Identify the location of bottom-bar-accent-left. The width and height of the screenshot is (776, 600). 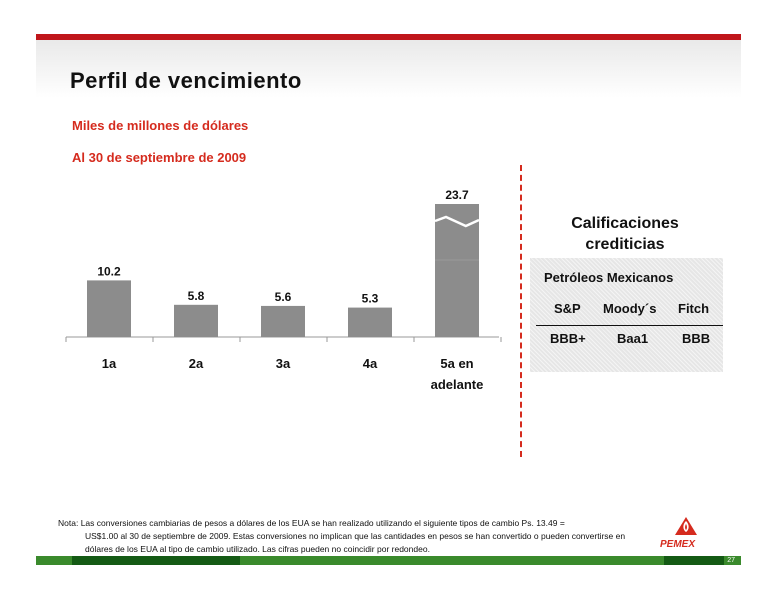
(156, 560).